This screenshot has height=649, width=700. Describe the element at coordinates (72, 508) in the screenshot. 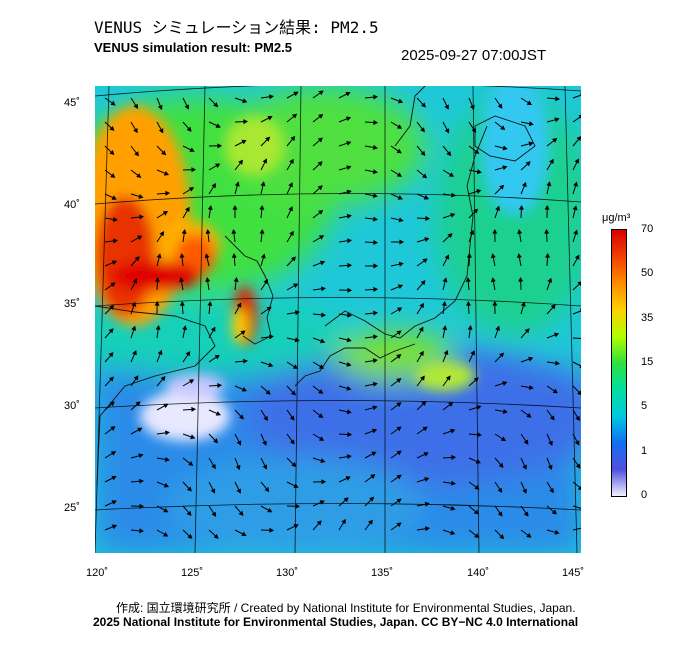

I see `lat-tick-25: 25˚` at that location.